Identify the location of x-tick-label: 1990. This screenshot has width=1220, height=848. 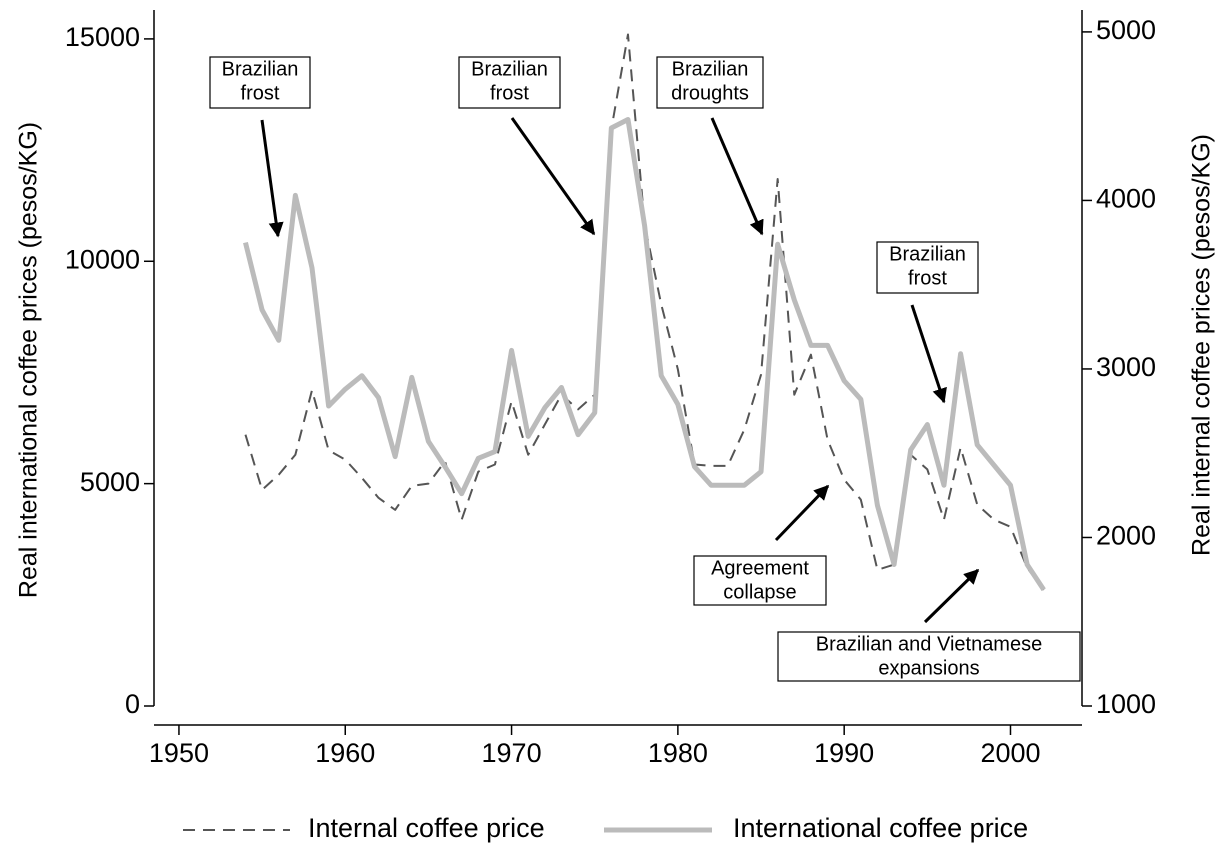
(844, 753).